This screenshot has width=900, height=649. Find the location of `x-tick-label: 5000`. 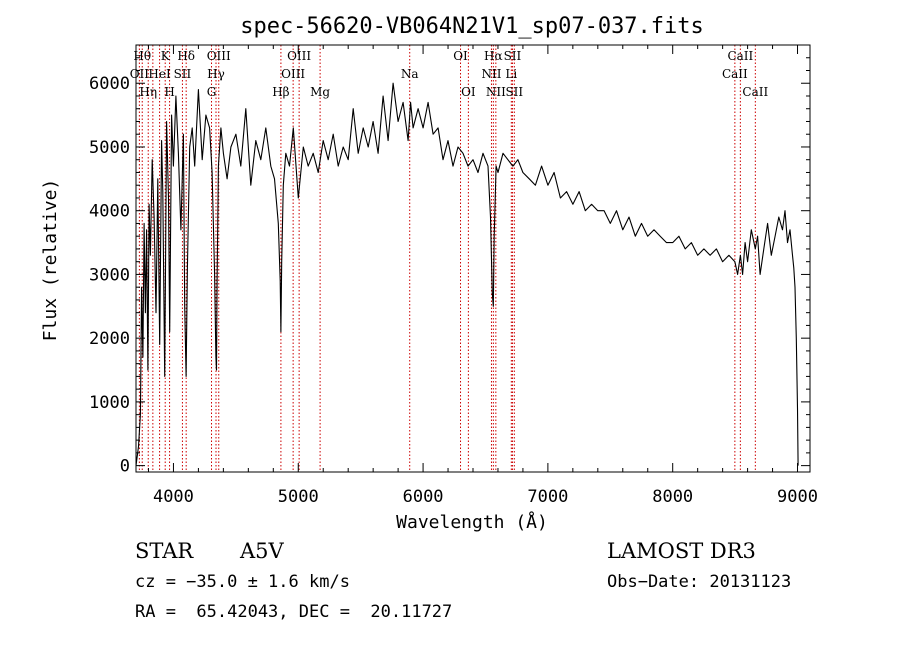

x-tick-label: 5000 is located at coordinates (298, 497).